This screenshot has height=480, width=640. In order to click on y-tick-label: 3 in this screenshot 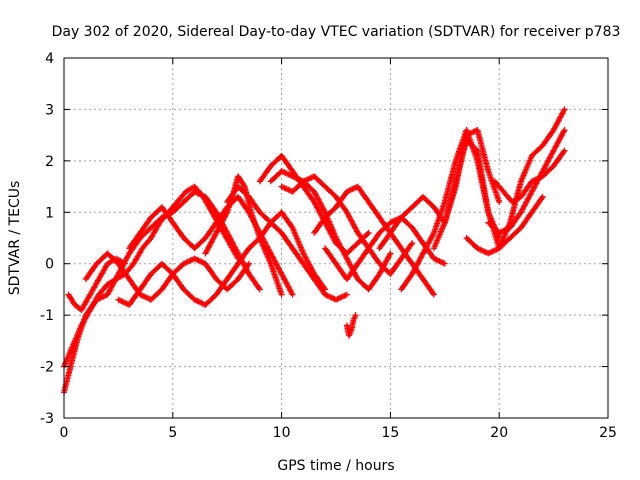, I will do `click(49, 110)`.